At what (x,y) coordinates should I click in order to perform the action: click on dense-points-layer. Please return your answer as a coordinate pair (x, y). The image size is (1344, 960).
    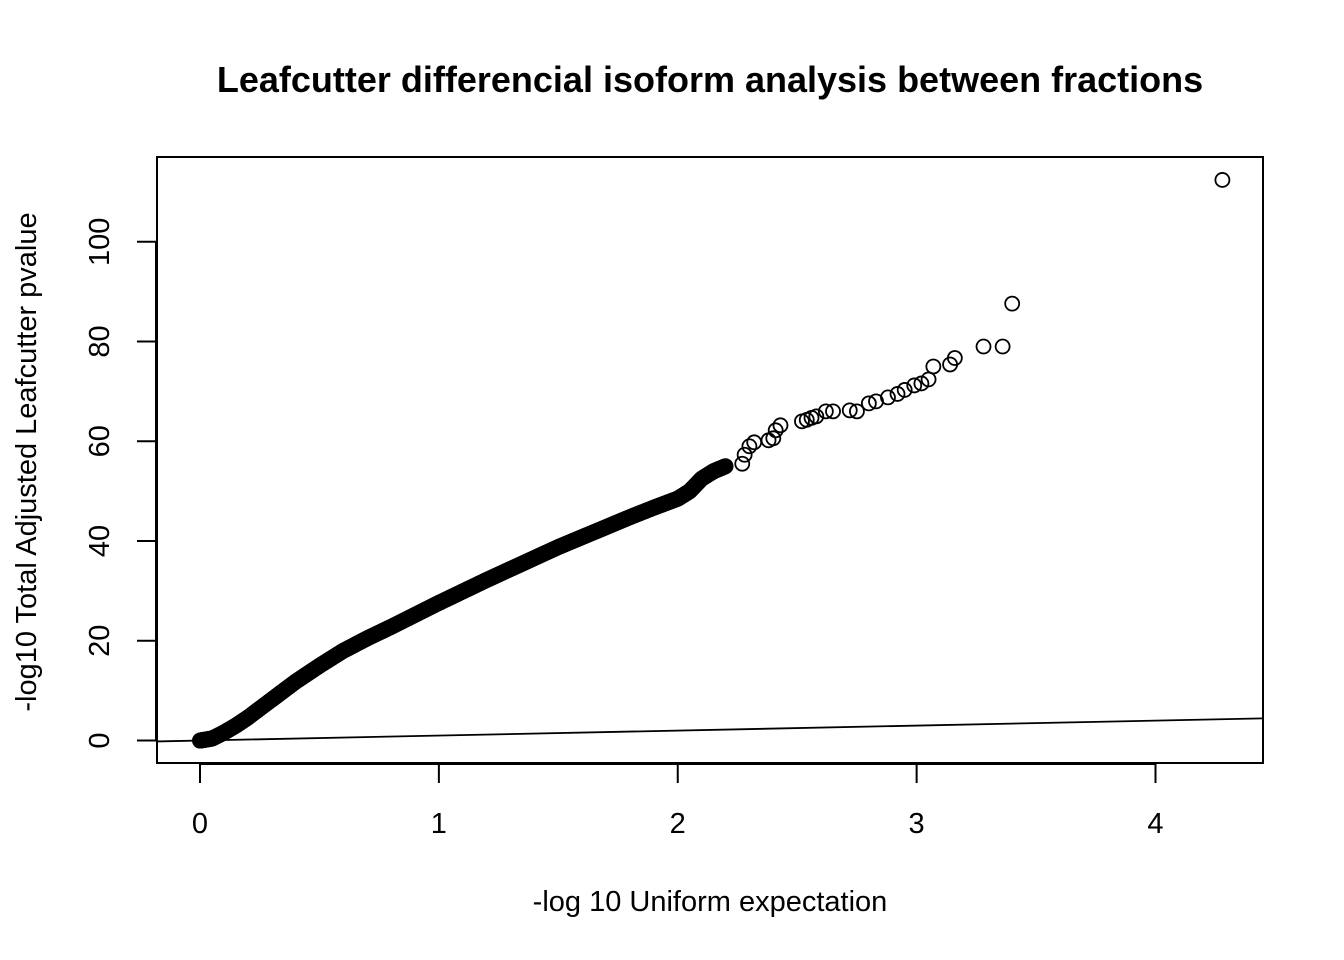
    Looking at the image, I should click on (462, 603).